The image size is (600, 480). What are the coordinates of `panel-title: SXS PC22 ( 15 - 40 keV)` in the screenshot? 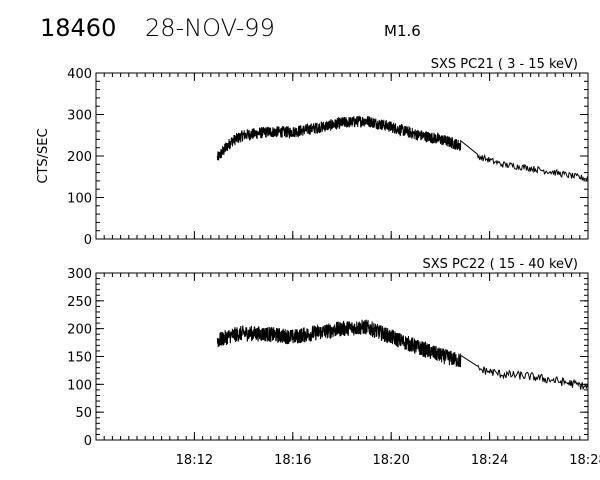 It's located at (500, 264).